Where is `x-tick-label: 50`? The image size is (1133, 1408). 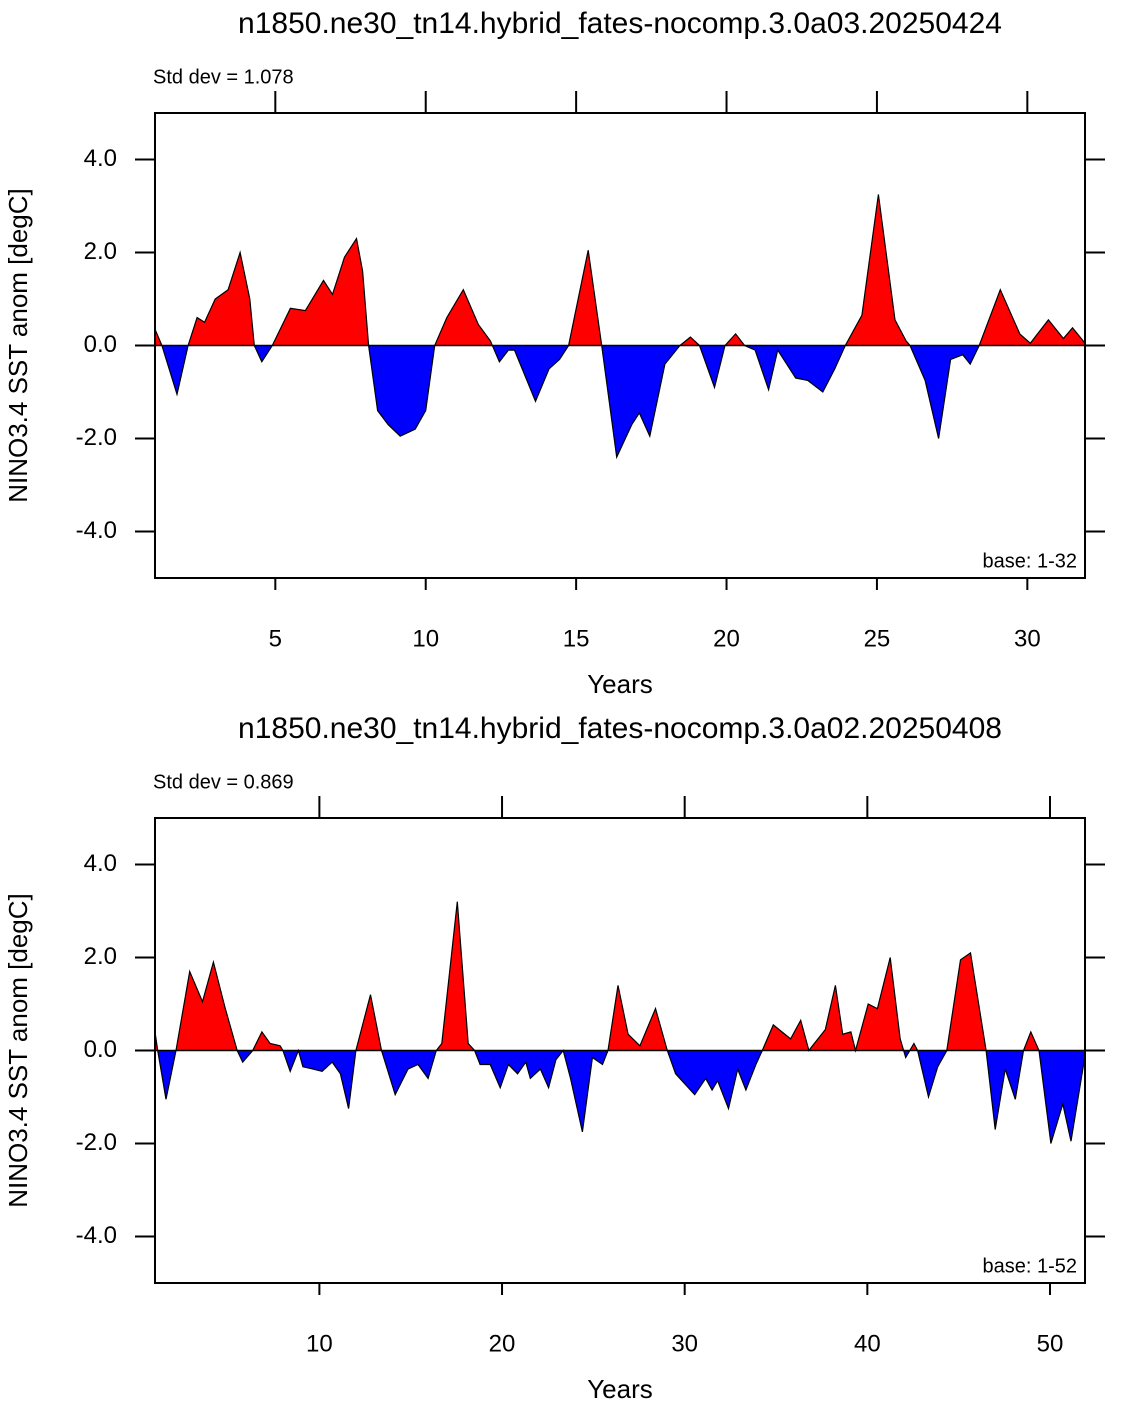
x-tick-label: 50 is located at coordinates (1050, 1343).